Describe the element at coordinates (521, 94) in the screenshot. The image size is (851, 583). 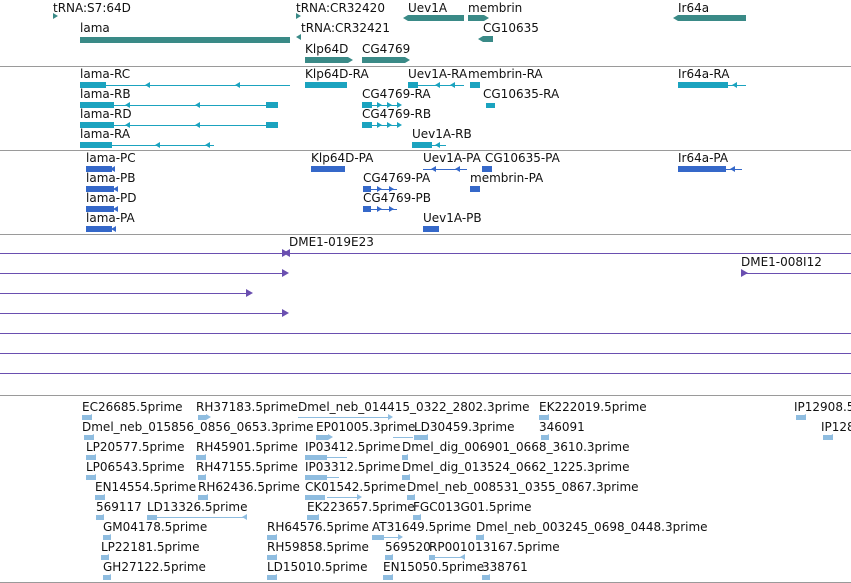
I see `mrna-label: CG10635-RA` at that location.